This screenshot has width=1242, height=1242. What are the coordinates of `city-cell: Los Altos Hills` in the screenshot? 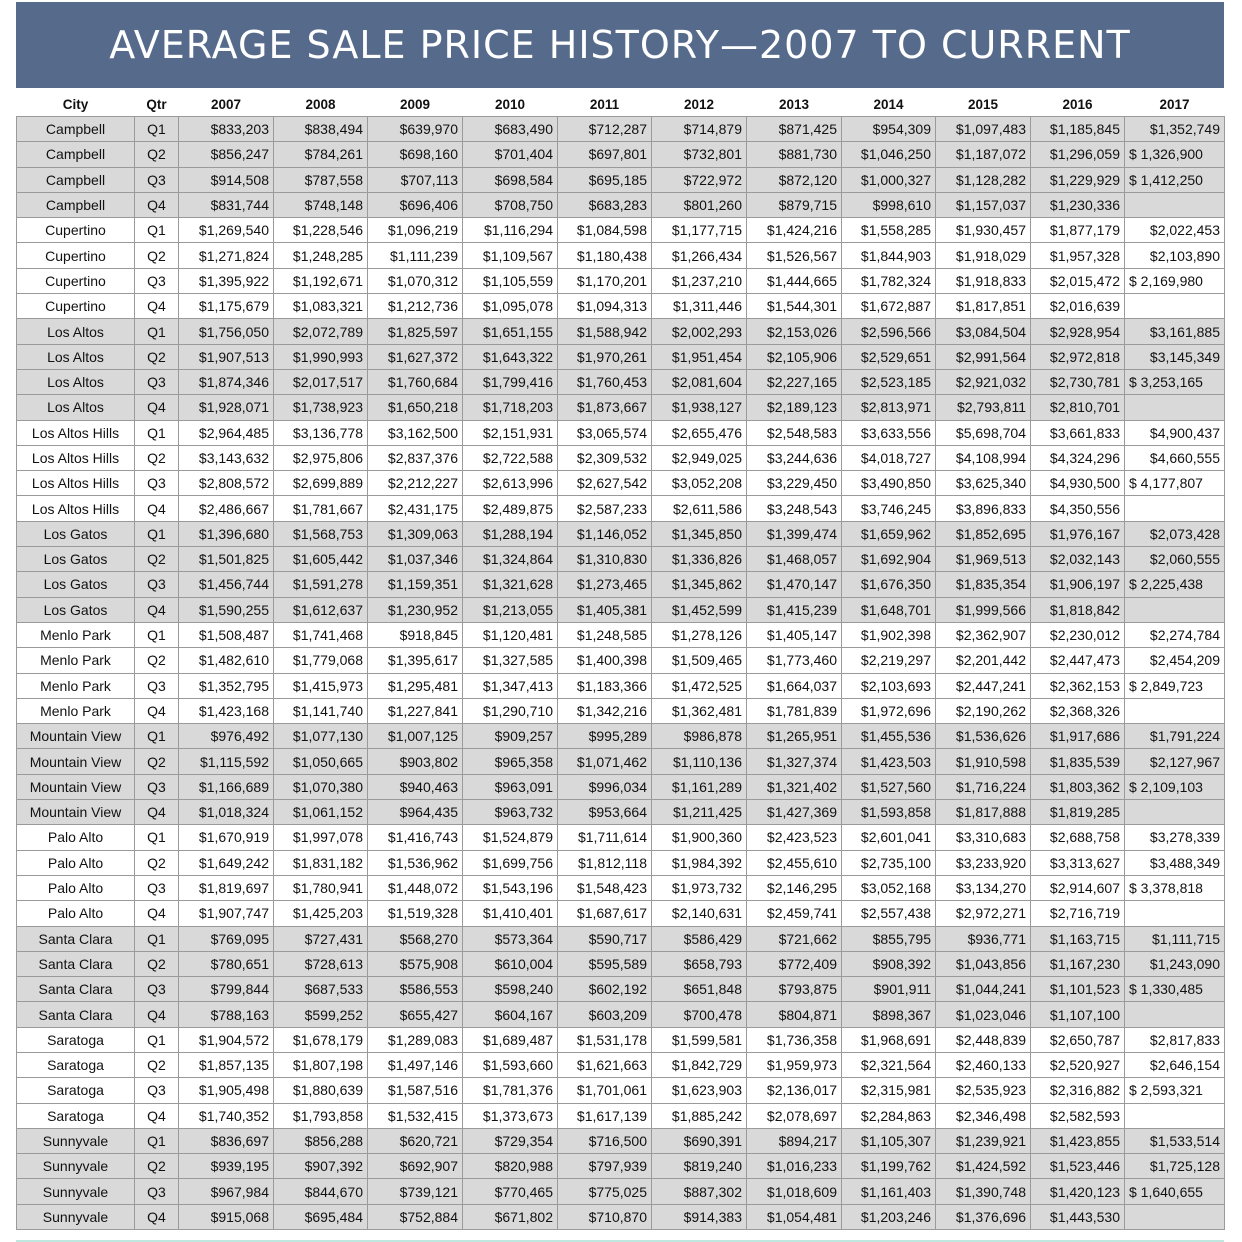 It's located at (75, 432).